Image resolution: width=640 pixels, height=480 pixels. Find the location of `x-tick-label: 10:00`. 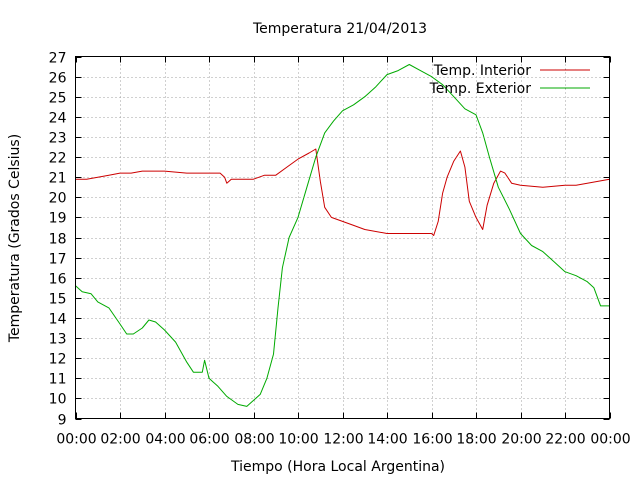

x-tick-label: 10:00 is located at coordinates (298, 440).